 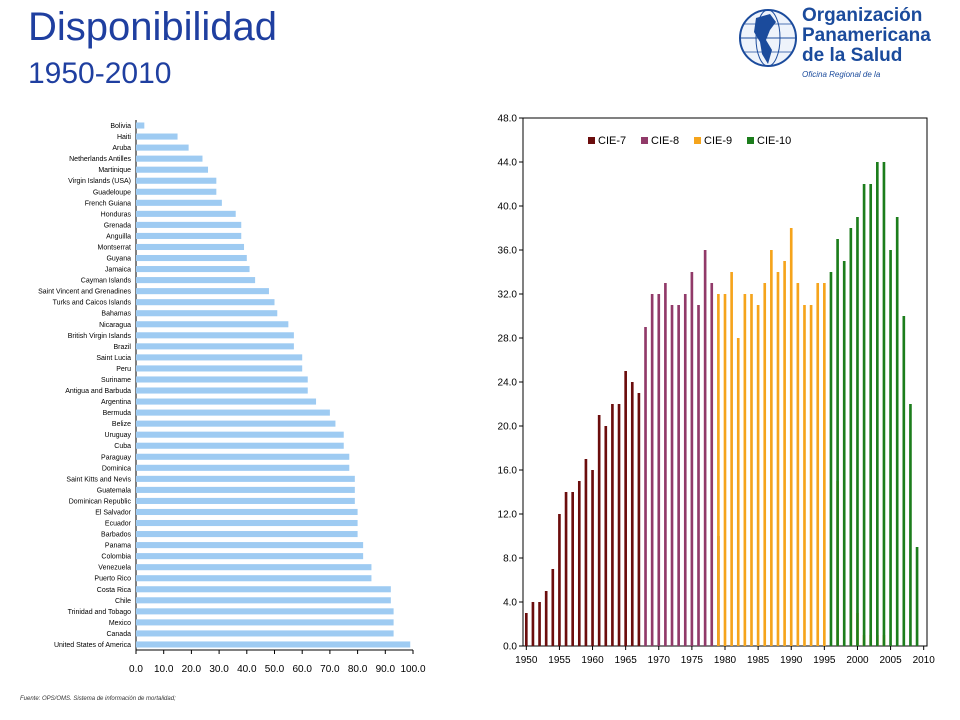 I want to click on country-label: Martinique, so click(x=114, y=170).